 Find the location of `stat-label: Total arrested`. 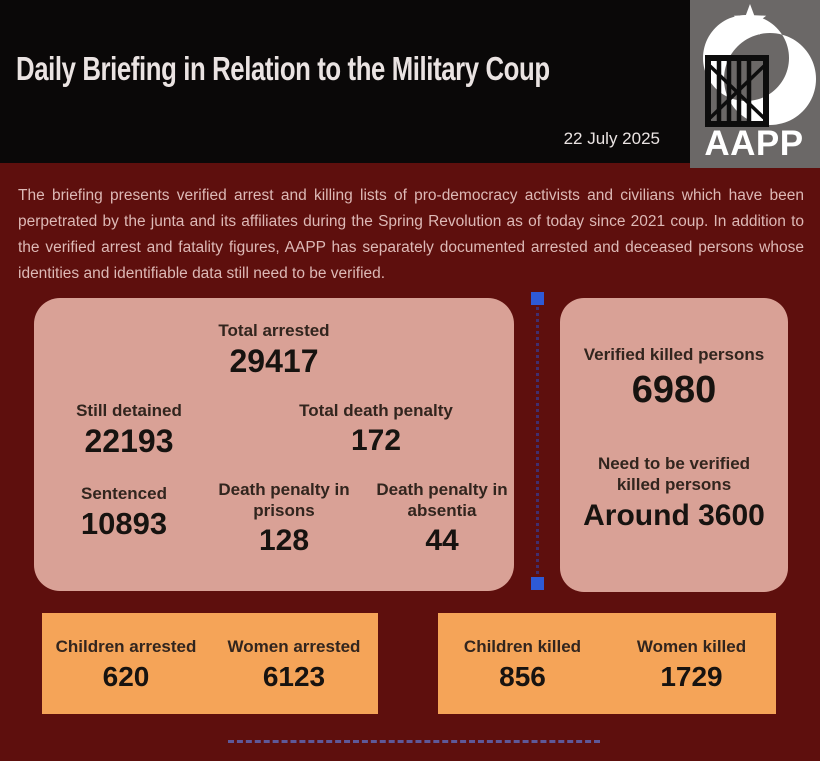

stat-label: Total arrested is located at coordinates (274, 330).